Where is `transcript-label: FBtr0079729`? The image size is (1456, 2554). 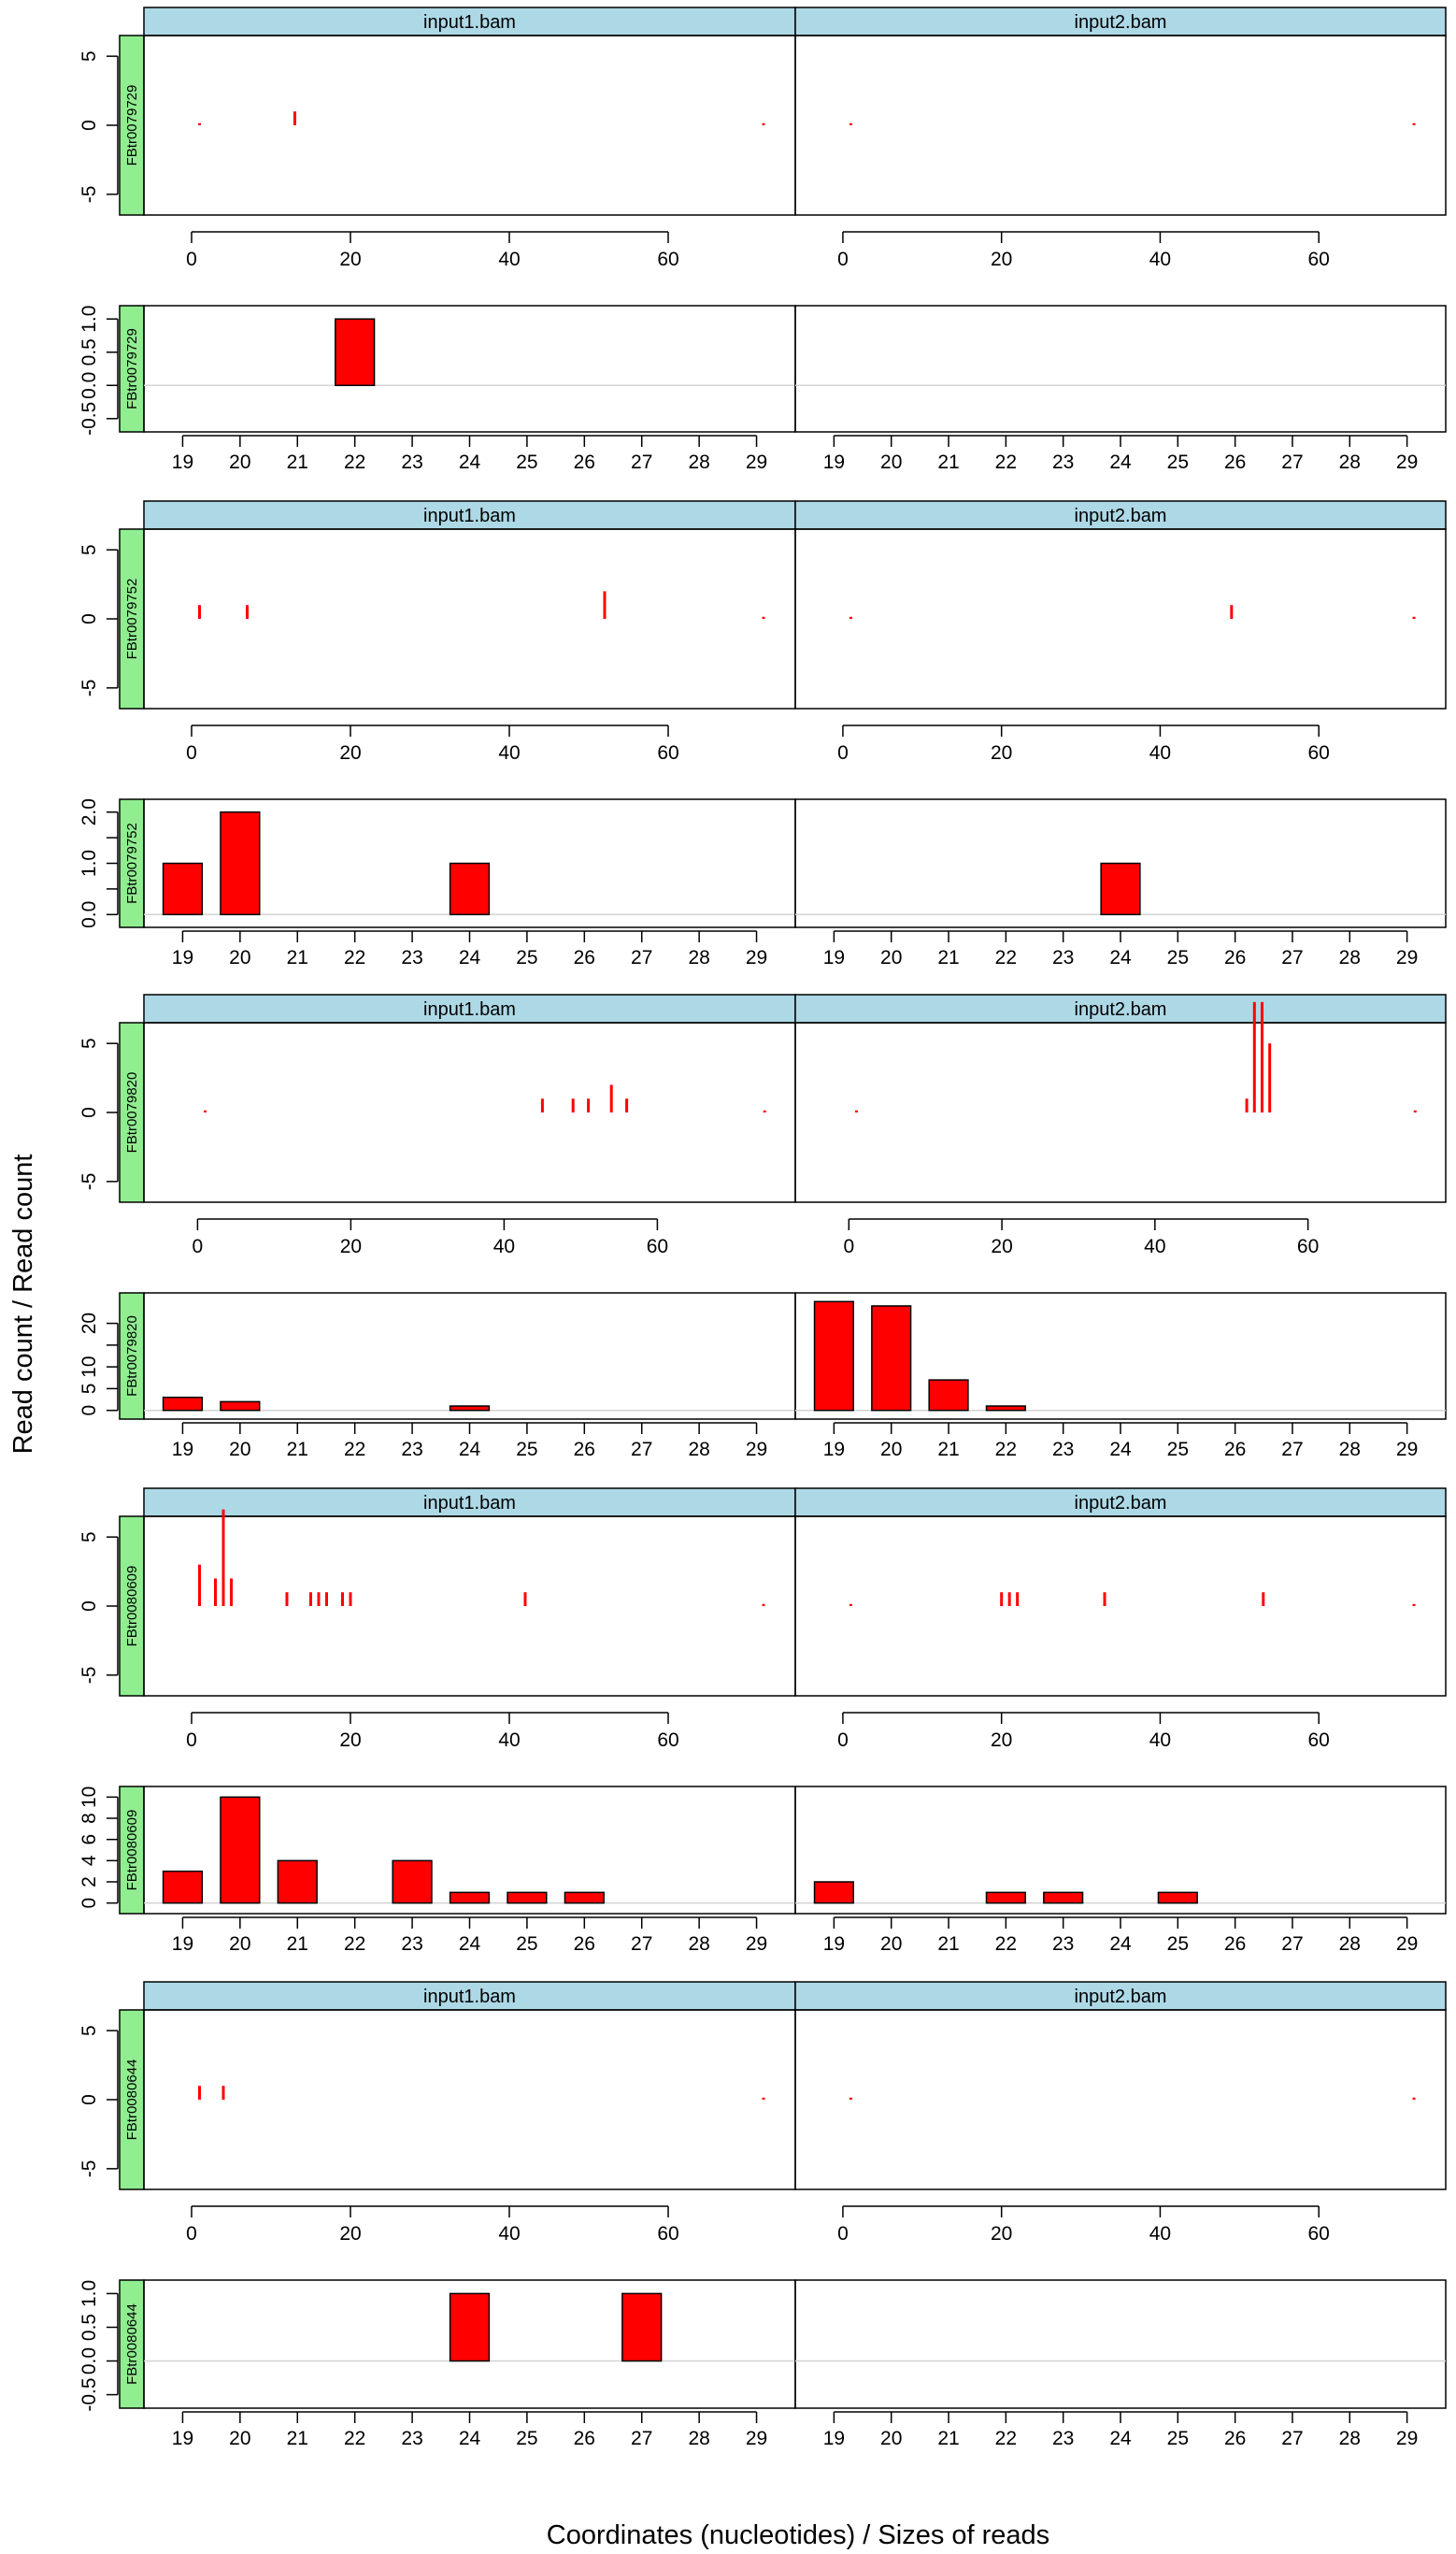
transcript-label: FBtr0079729 is located at coordinates (132, 369).